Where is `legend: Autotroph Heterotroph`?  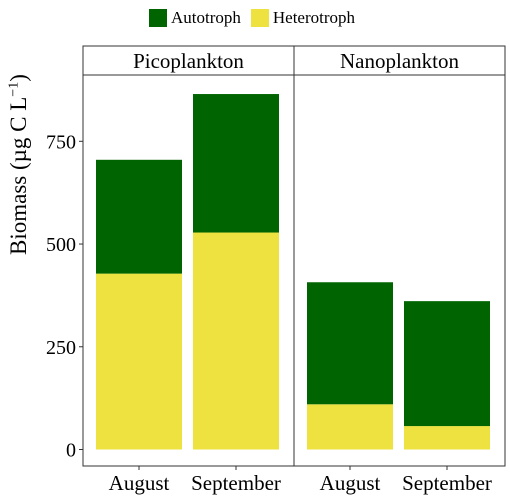 legend: Autotroph Heterotroph is located at coordinates (255, 18).